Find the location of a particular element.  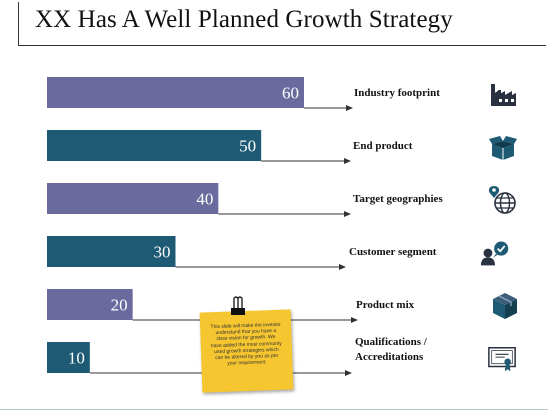

bar-value-label: 60 is located at coordinates (290, 93).